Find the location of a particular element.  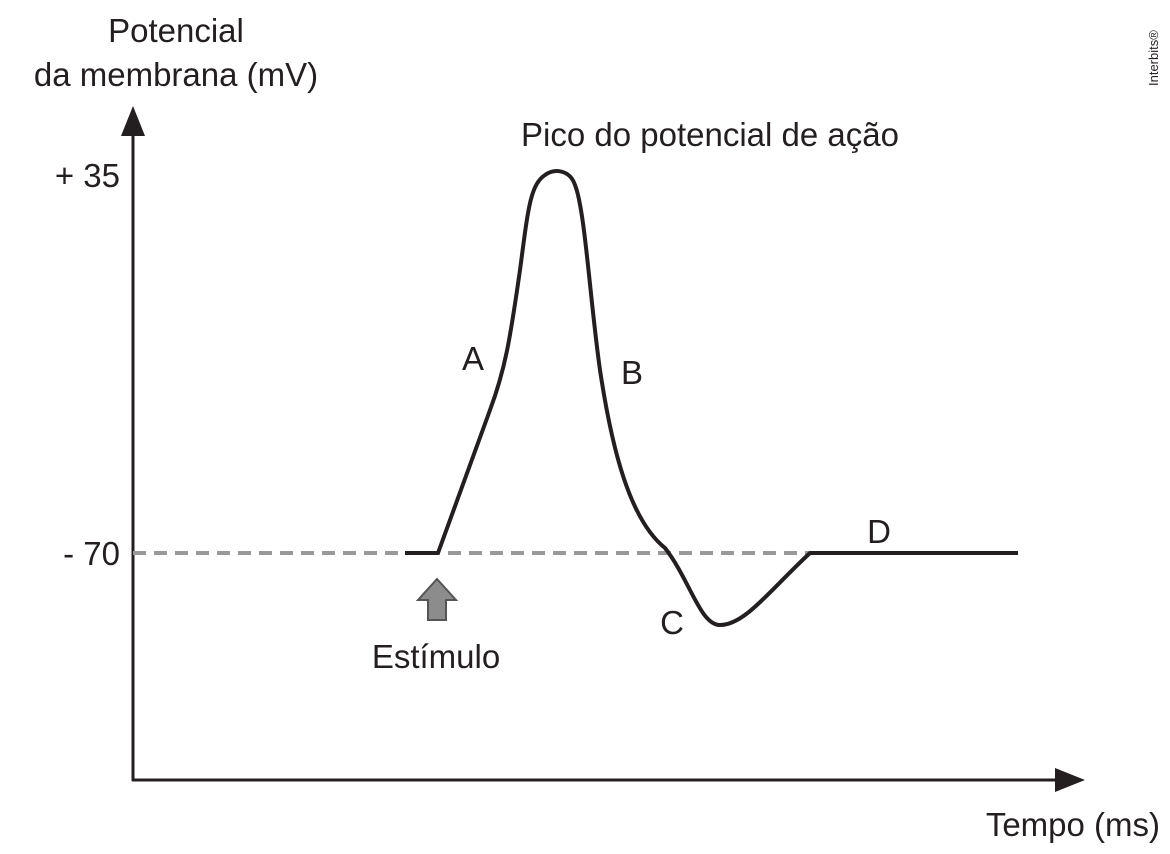

stimulus-label: Estímulo is located at coordinates (436, 656).